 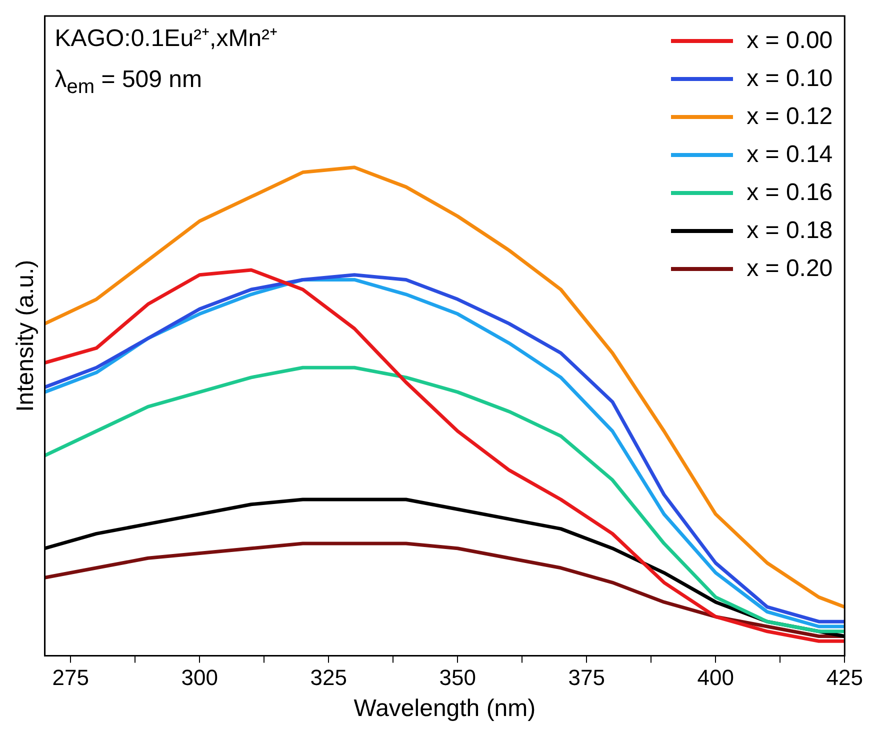 What do you see at coordinates (26, 336) in the screenshot?
I see `y-axis-title: Intensity (a.u.)` at bounding box center [26, 336].